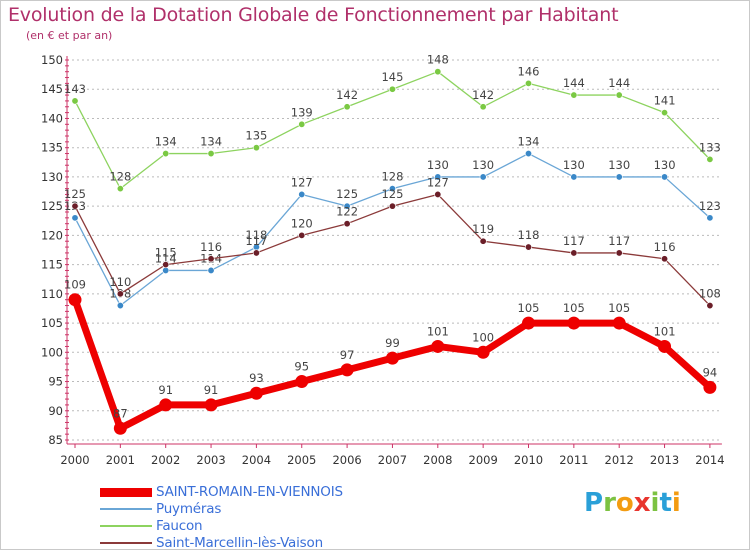 This screenshot has height=552, width=750. Describe the element at coordinates (52, 235) in the screenshot. I see `y-tick-label: 120` at that location.